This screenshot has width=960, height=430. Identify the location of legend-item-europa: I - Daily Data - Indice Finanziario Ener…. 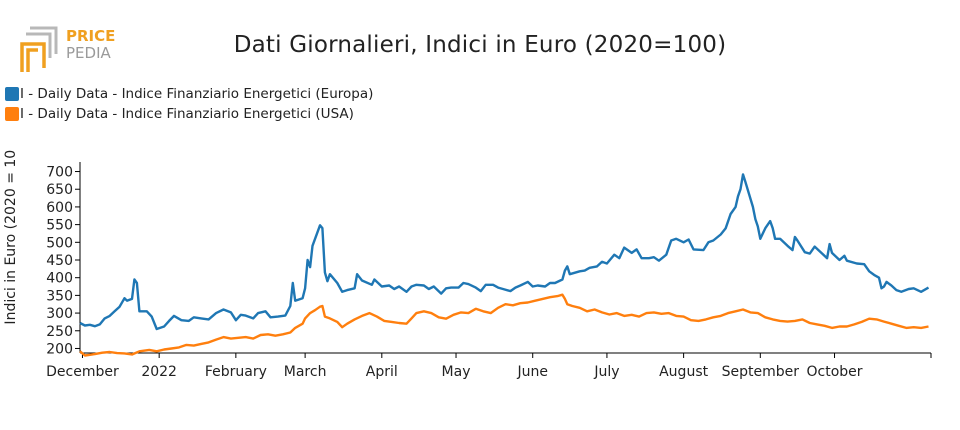
(189, 94).